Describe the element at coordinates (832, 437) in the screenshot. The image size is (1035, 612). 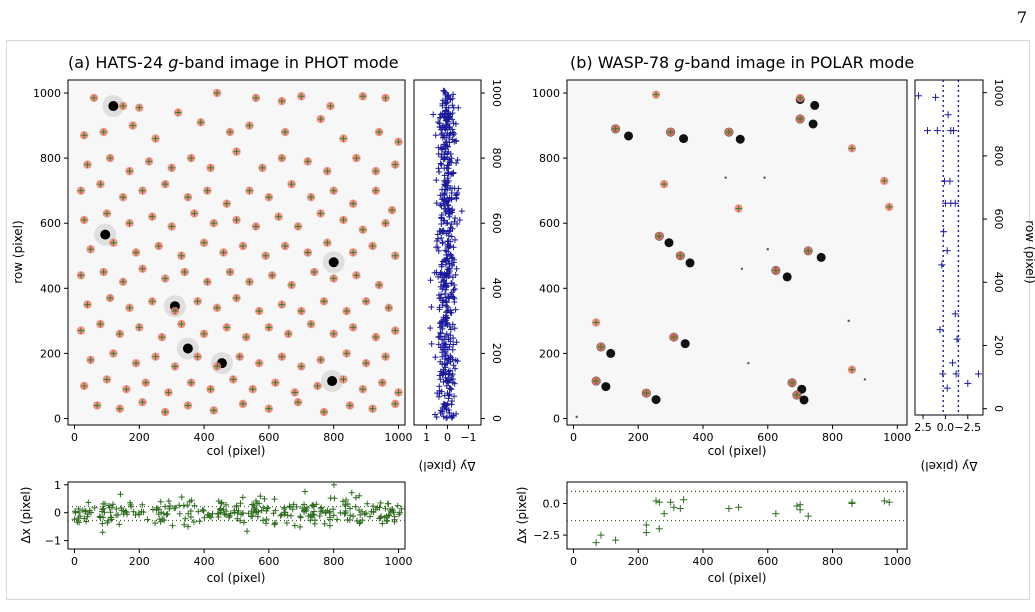
I see `b-img-xtick-label-4: 800` at that location.